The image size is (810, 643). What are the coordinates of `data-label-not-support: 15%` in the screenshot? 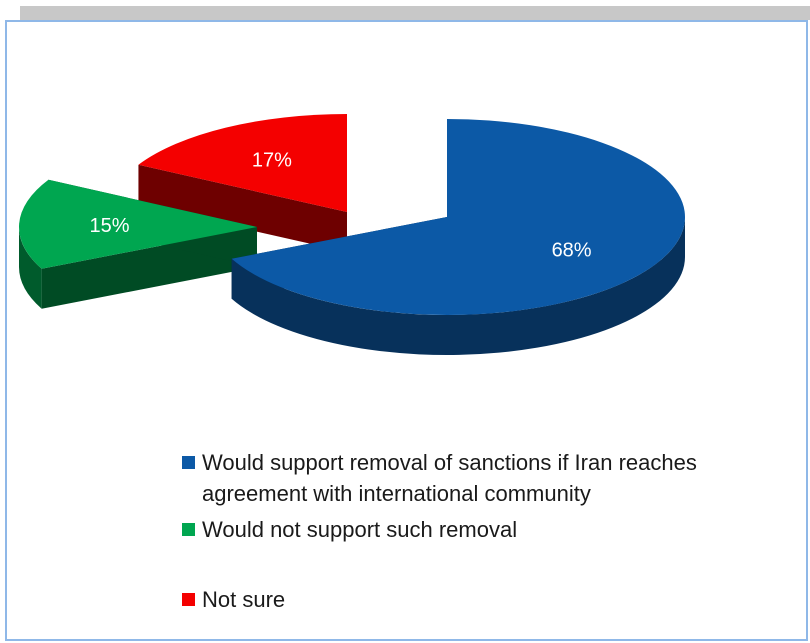 It's located at (109, 226).